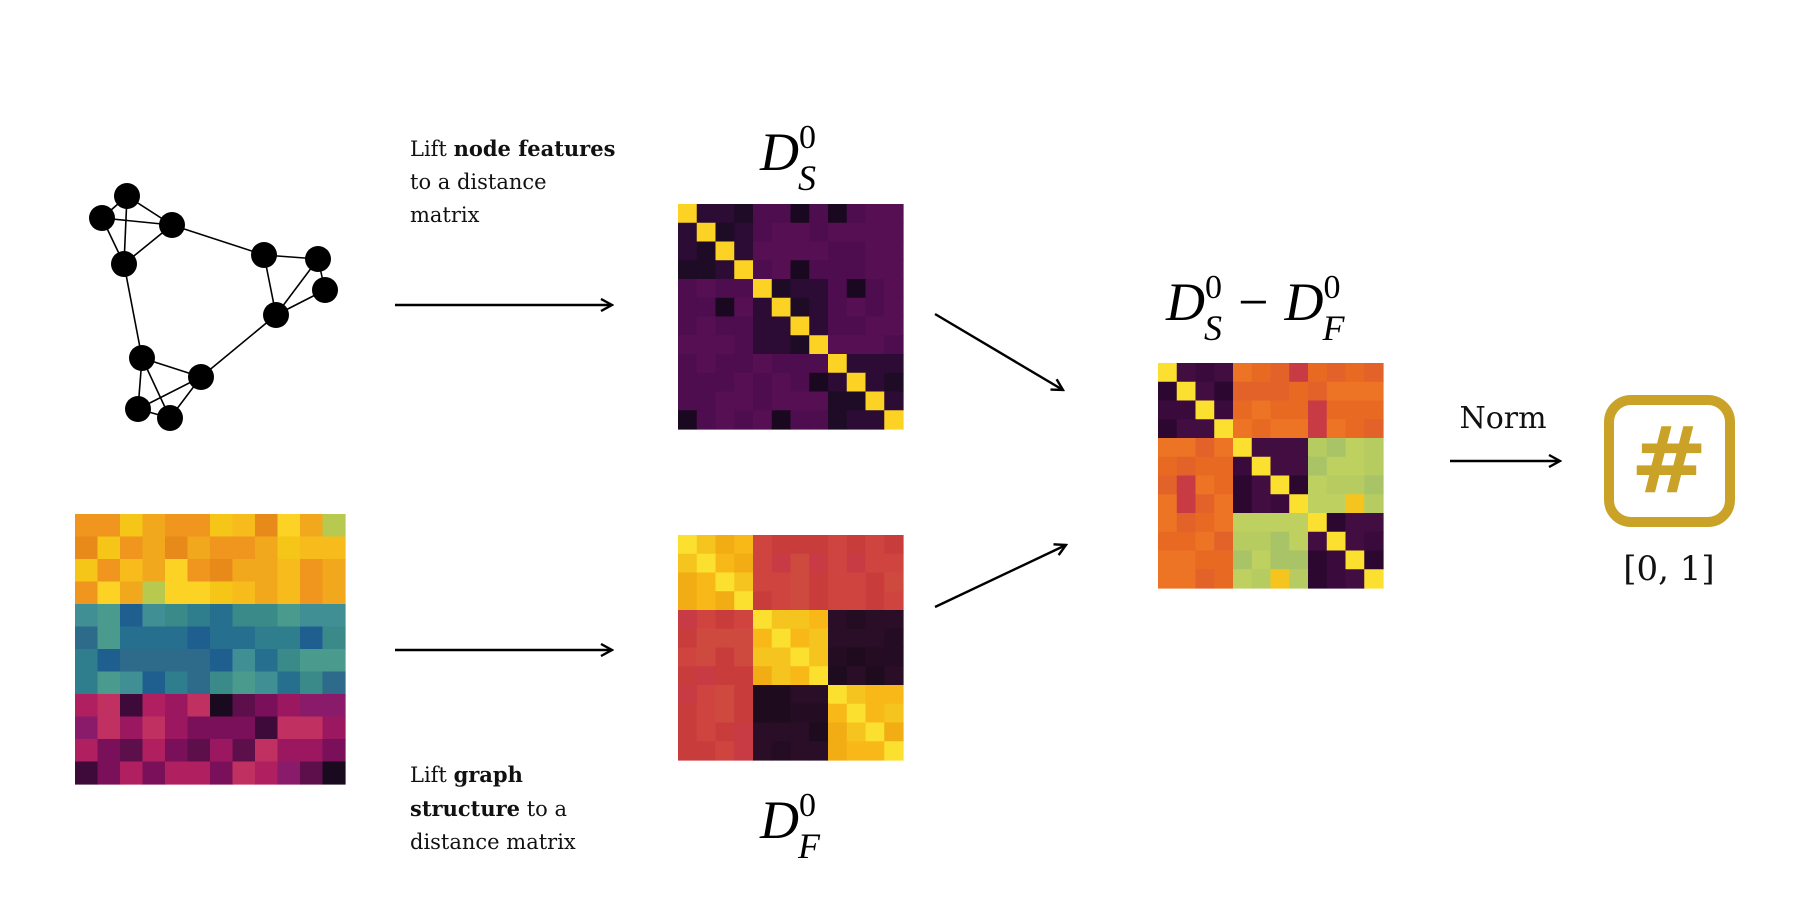 The height and width of the screenshot is (916, 1799). Describe the element at coordinates (238, 346) in the screenshot. I see `graph-edge` at that location.